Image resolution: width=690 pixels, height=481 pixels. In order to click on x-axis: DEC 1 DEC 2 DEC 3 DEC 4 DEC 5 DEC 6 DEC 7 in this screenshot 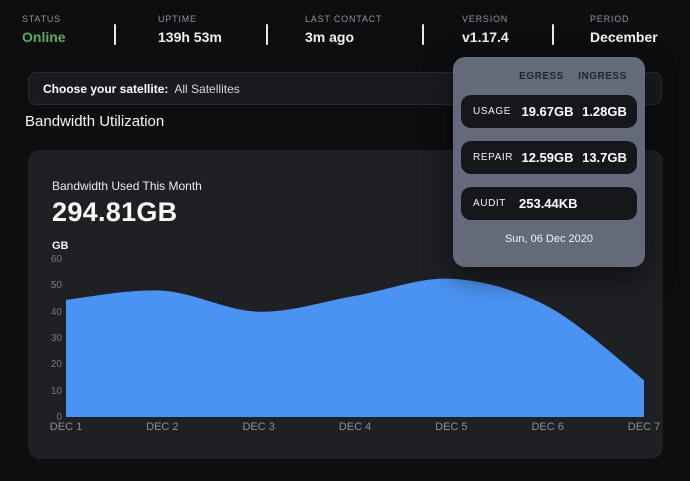, I will do `click(355, 428)`.